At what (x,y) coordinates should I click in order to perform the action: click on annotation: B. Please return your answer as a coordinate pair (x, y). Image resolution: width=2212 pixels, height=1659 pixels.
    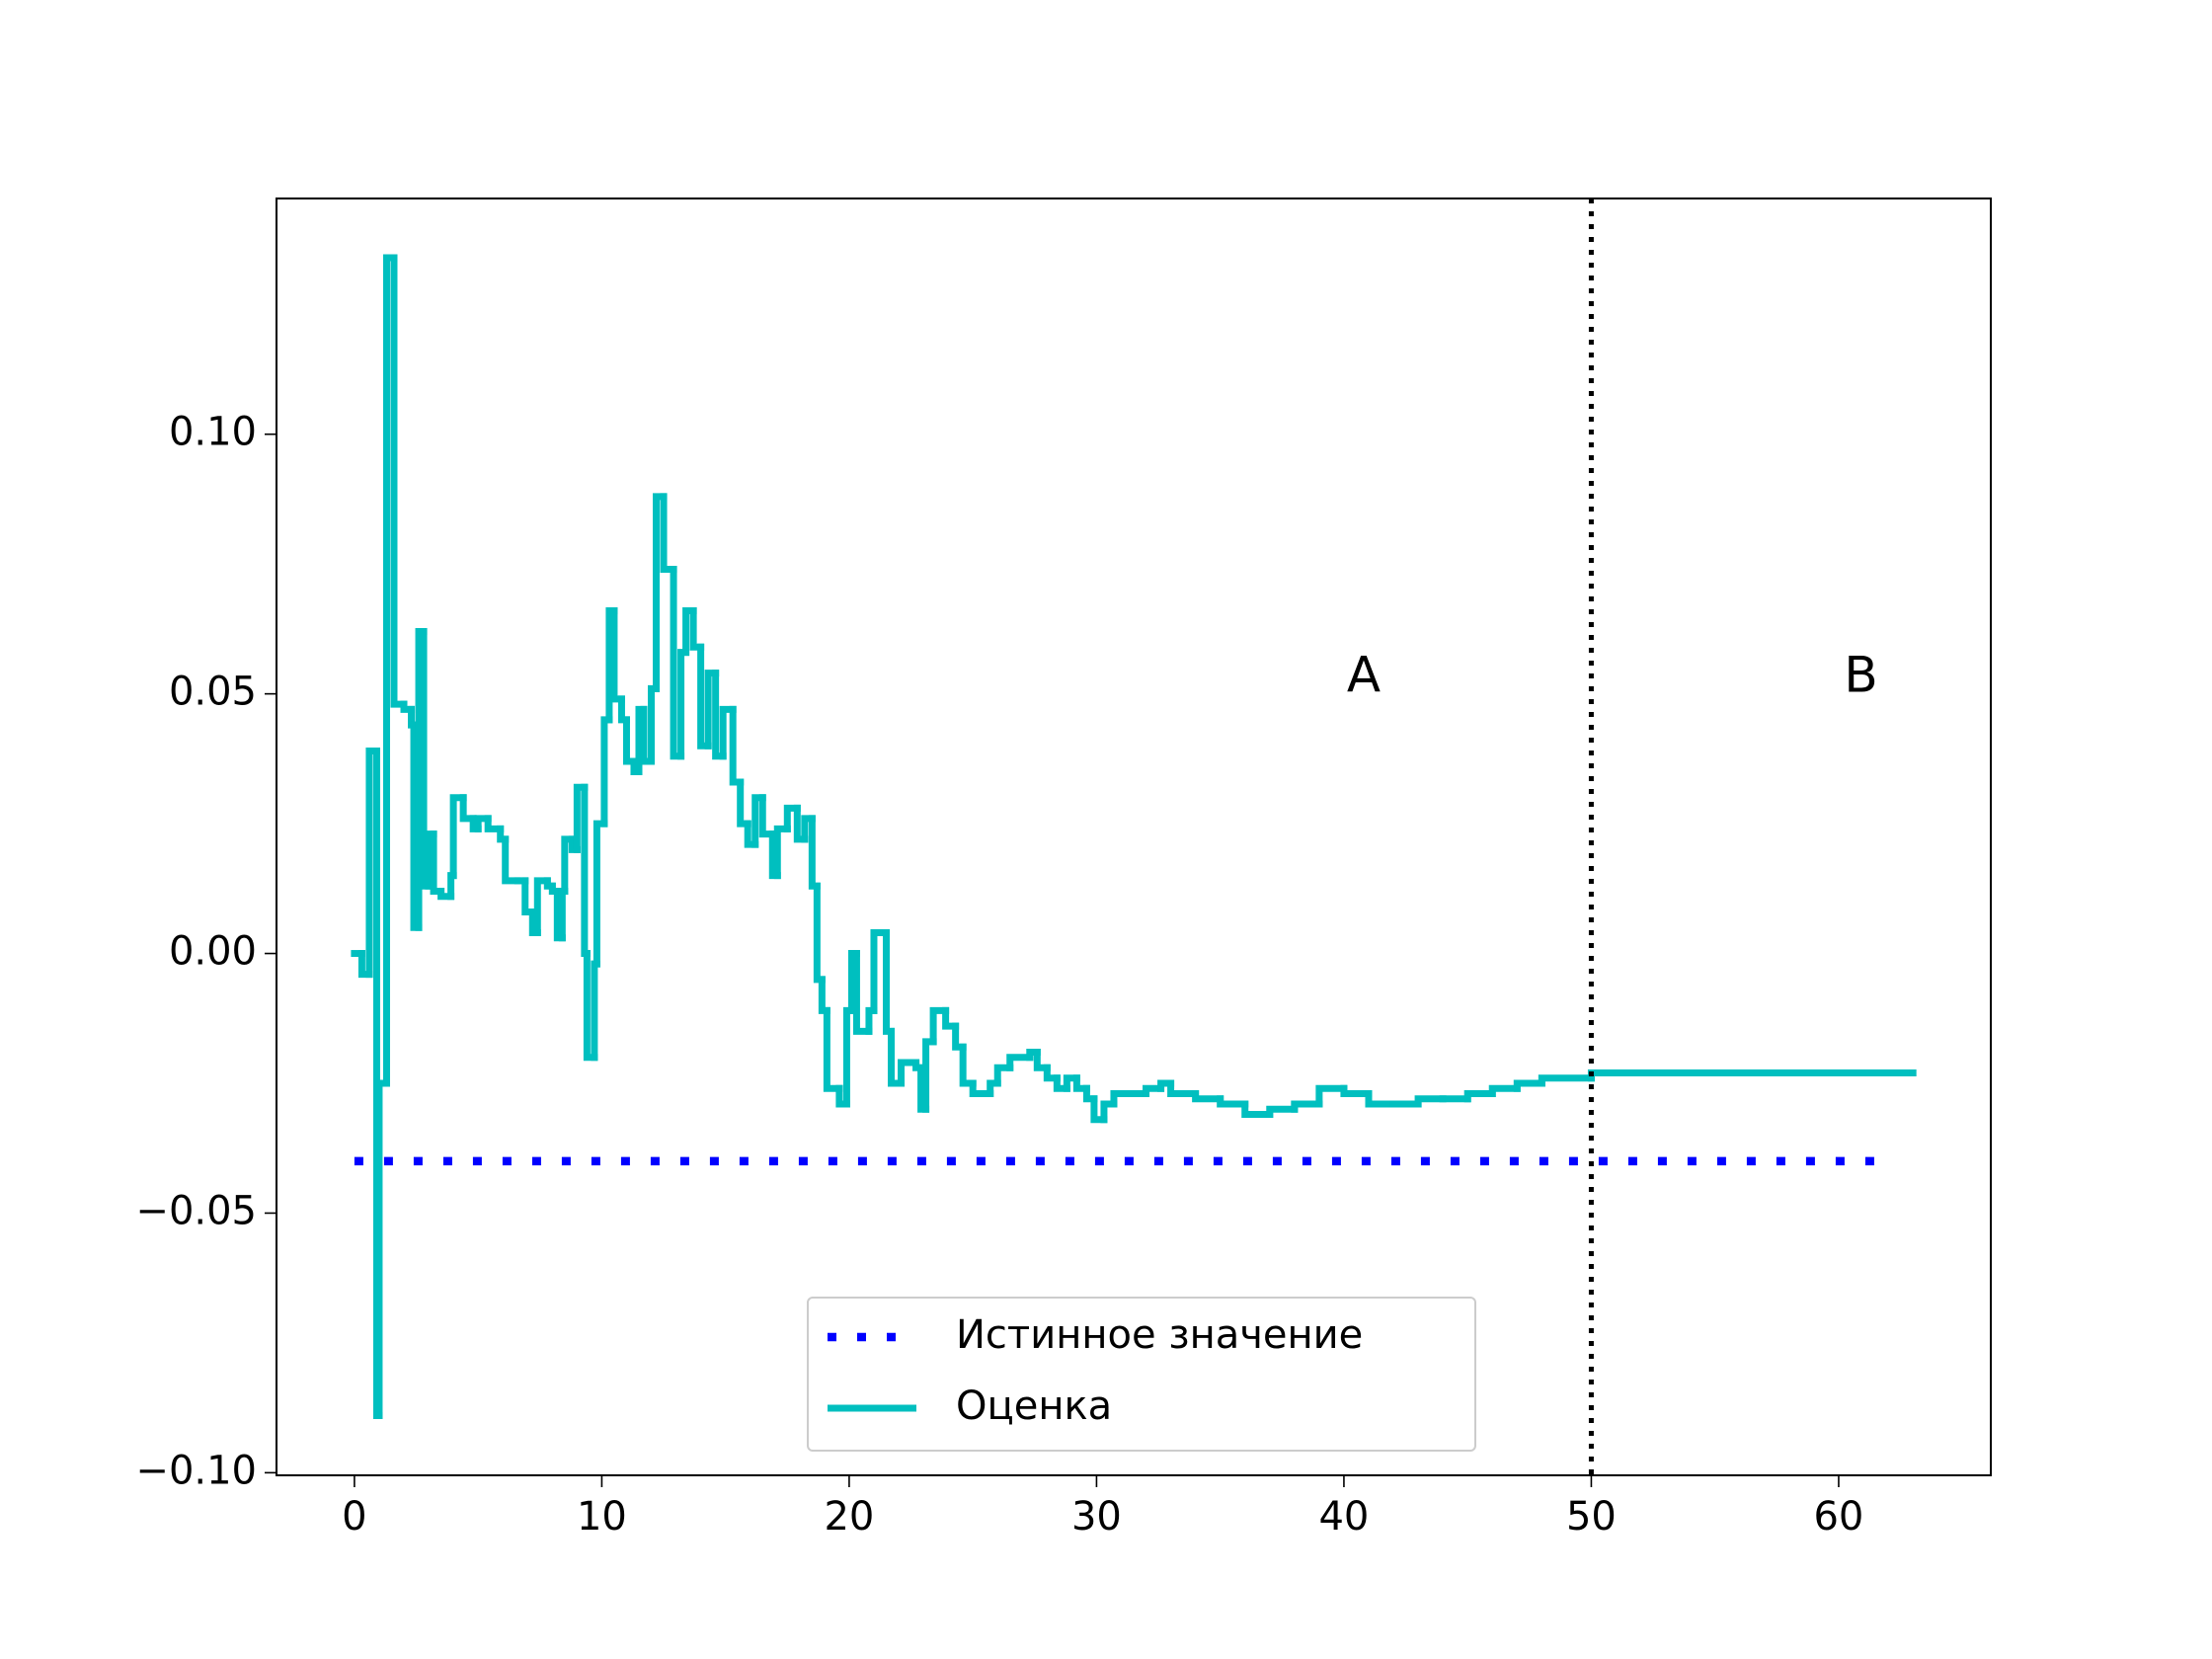
    Looking at the image, I should click on (1861, 675).